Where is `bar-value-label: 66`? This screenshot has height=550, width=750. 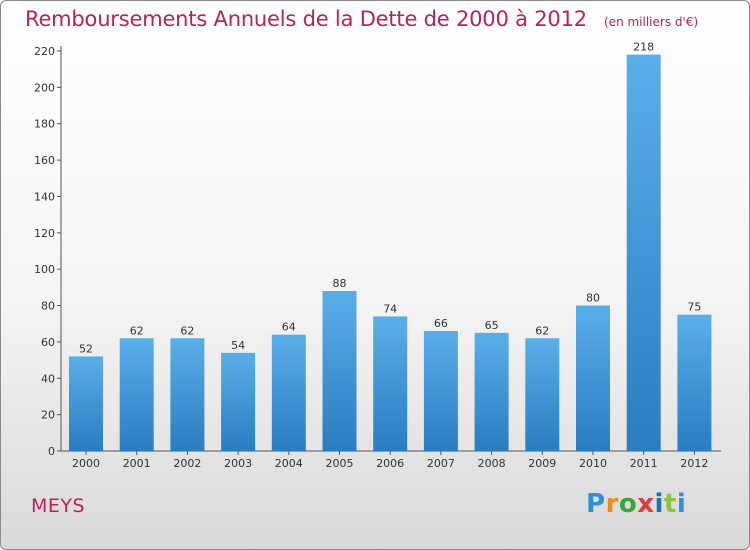 bar-value-label: 66 is located at coordinates (441, 323).